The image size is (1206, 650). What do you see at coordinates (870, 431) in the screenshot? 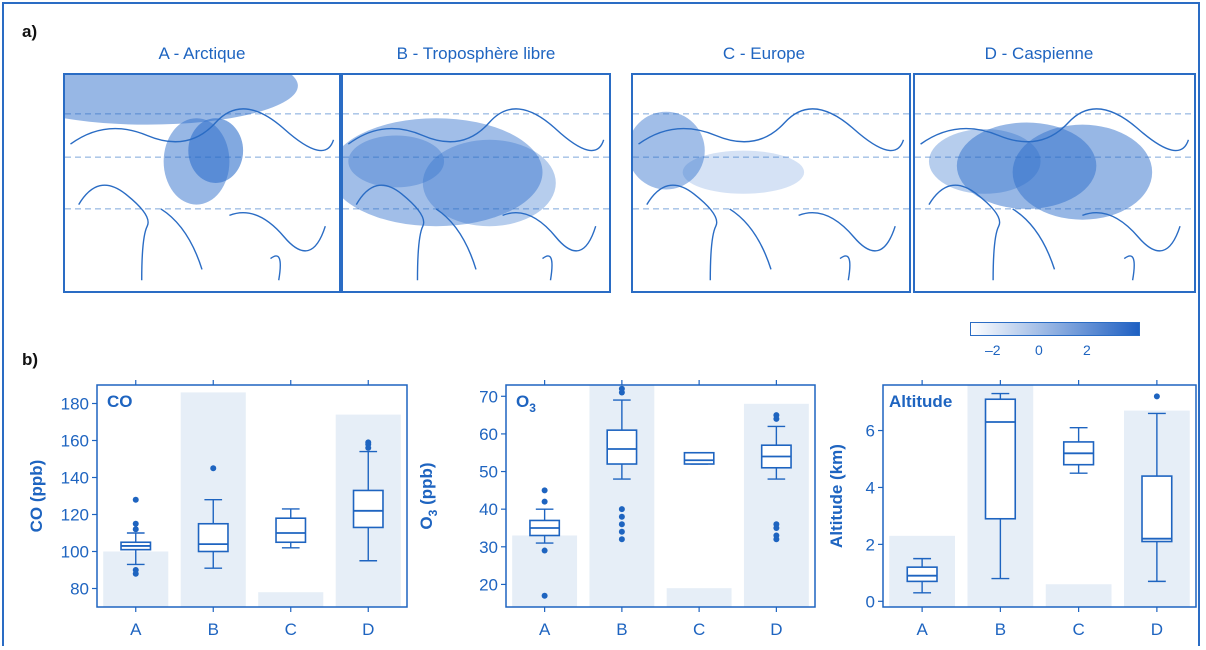
I see `y-tick-label: 6` at bounding box center [870, 431].